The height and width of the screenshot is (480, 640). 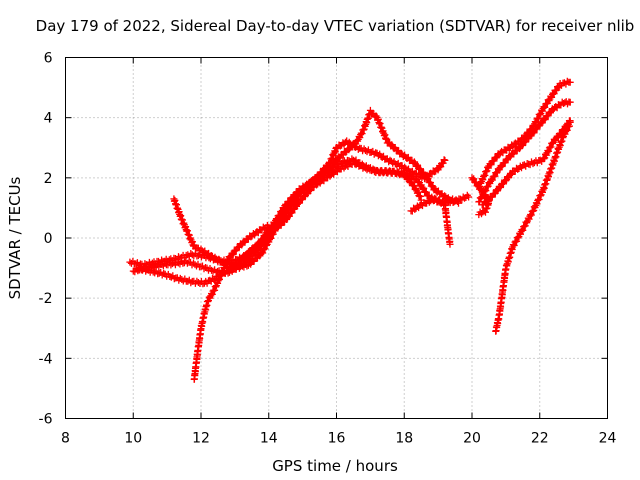 I want to click on y-tick-label: -4, so click(x=46, y=359).